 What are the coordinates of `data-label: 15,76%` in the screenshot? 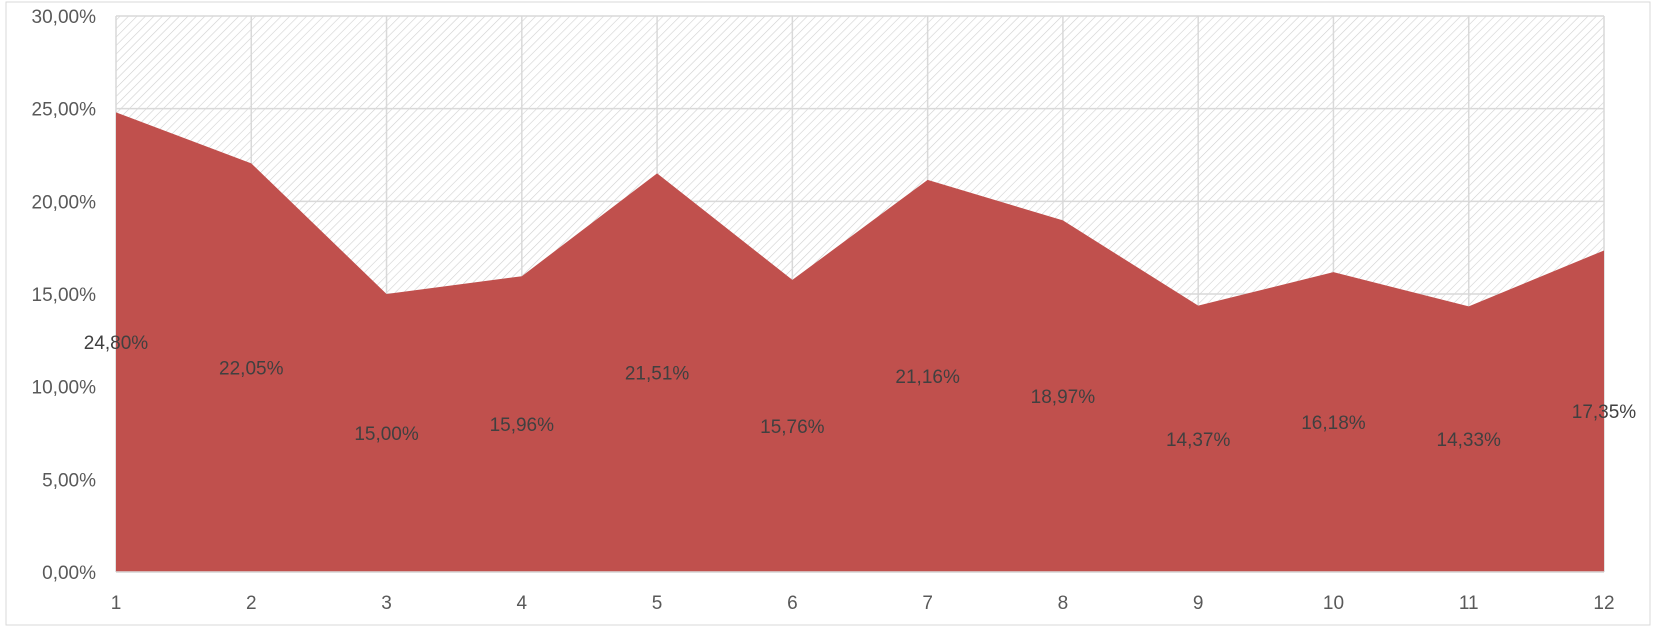 It's located at (792, 427).